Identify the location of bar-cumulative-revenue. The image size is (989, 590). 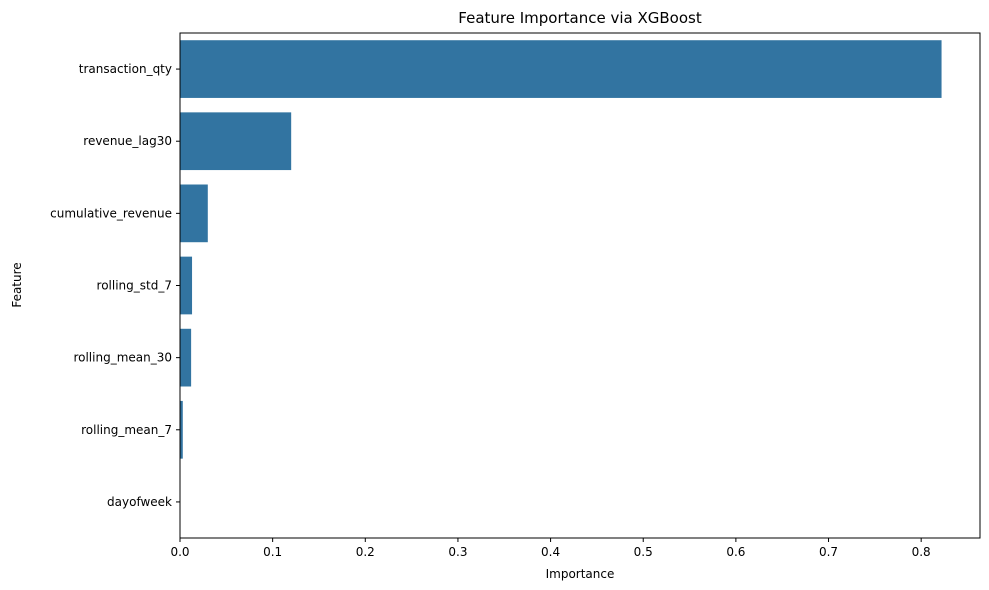
(194, 213).